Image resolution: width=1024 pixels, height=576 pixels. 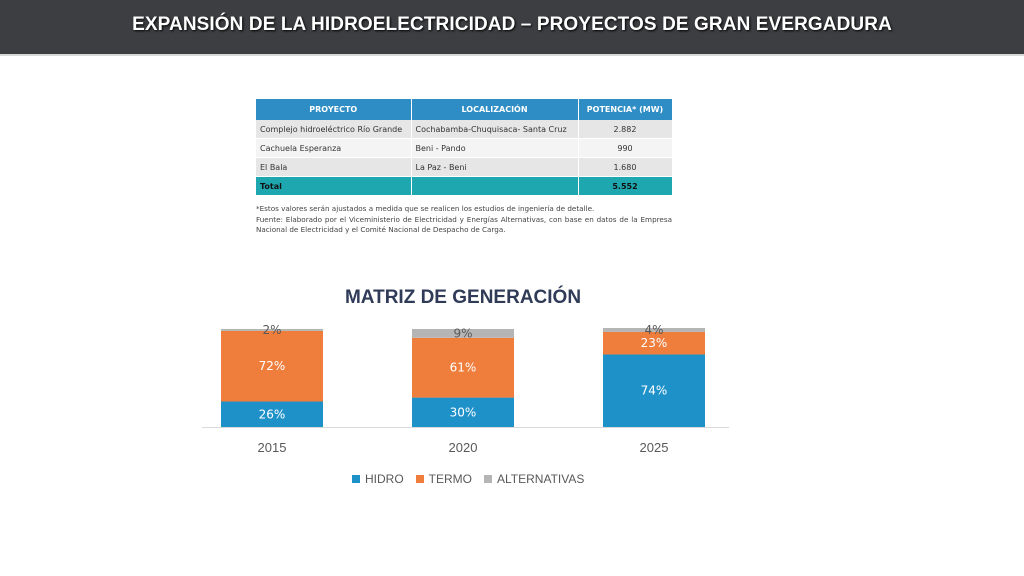 What do you see at coordinates (495, 148) in the screenshot?
I see `location-cell: Beni - Pando` at bounding box center [495, 148].